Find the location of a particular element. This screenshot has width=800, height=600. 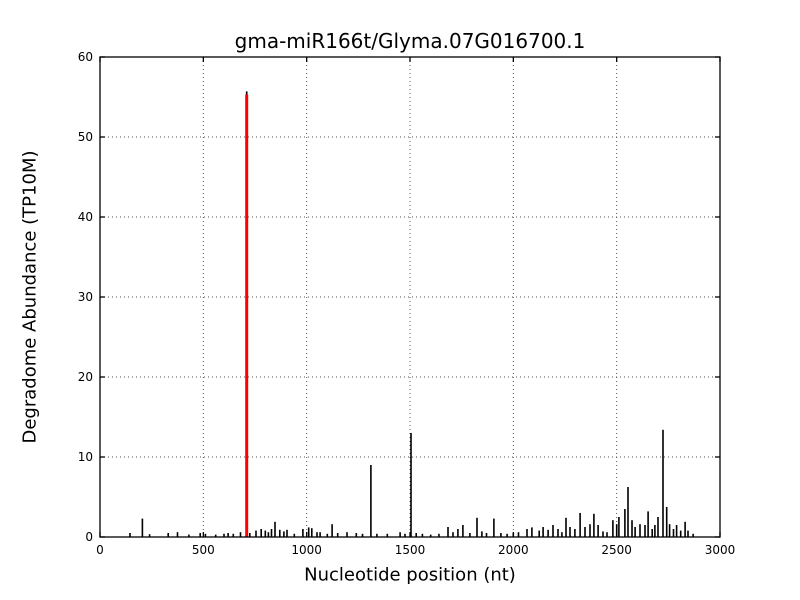

chart-title: gma-miR166t/Glyma.07G016700.1 is located at coordinates (410, 41).